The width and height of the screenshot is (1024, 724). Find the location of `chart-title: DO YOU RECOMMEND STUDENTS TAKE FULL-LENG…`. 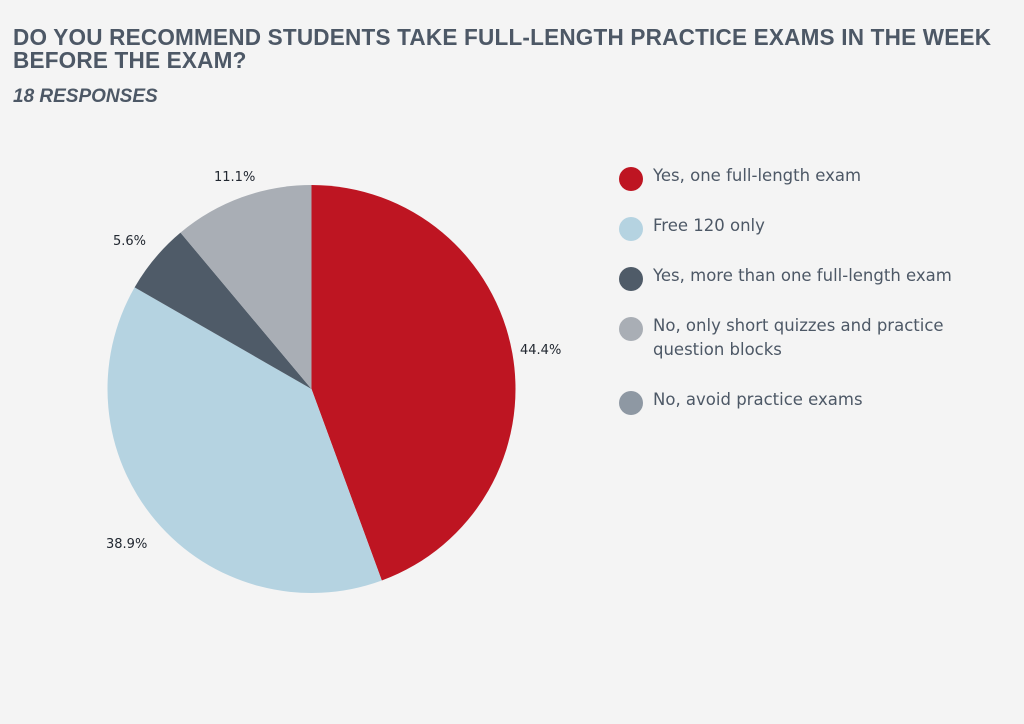

chart-title: DO YOU RECOMMEND STUDENTS TAKE FULL-LENG… is located at coordinates (502, 48).